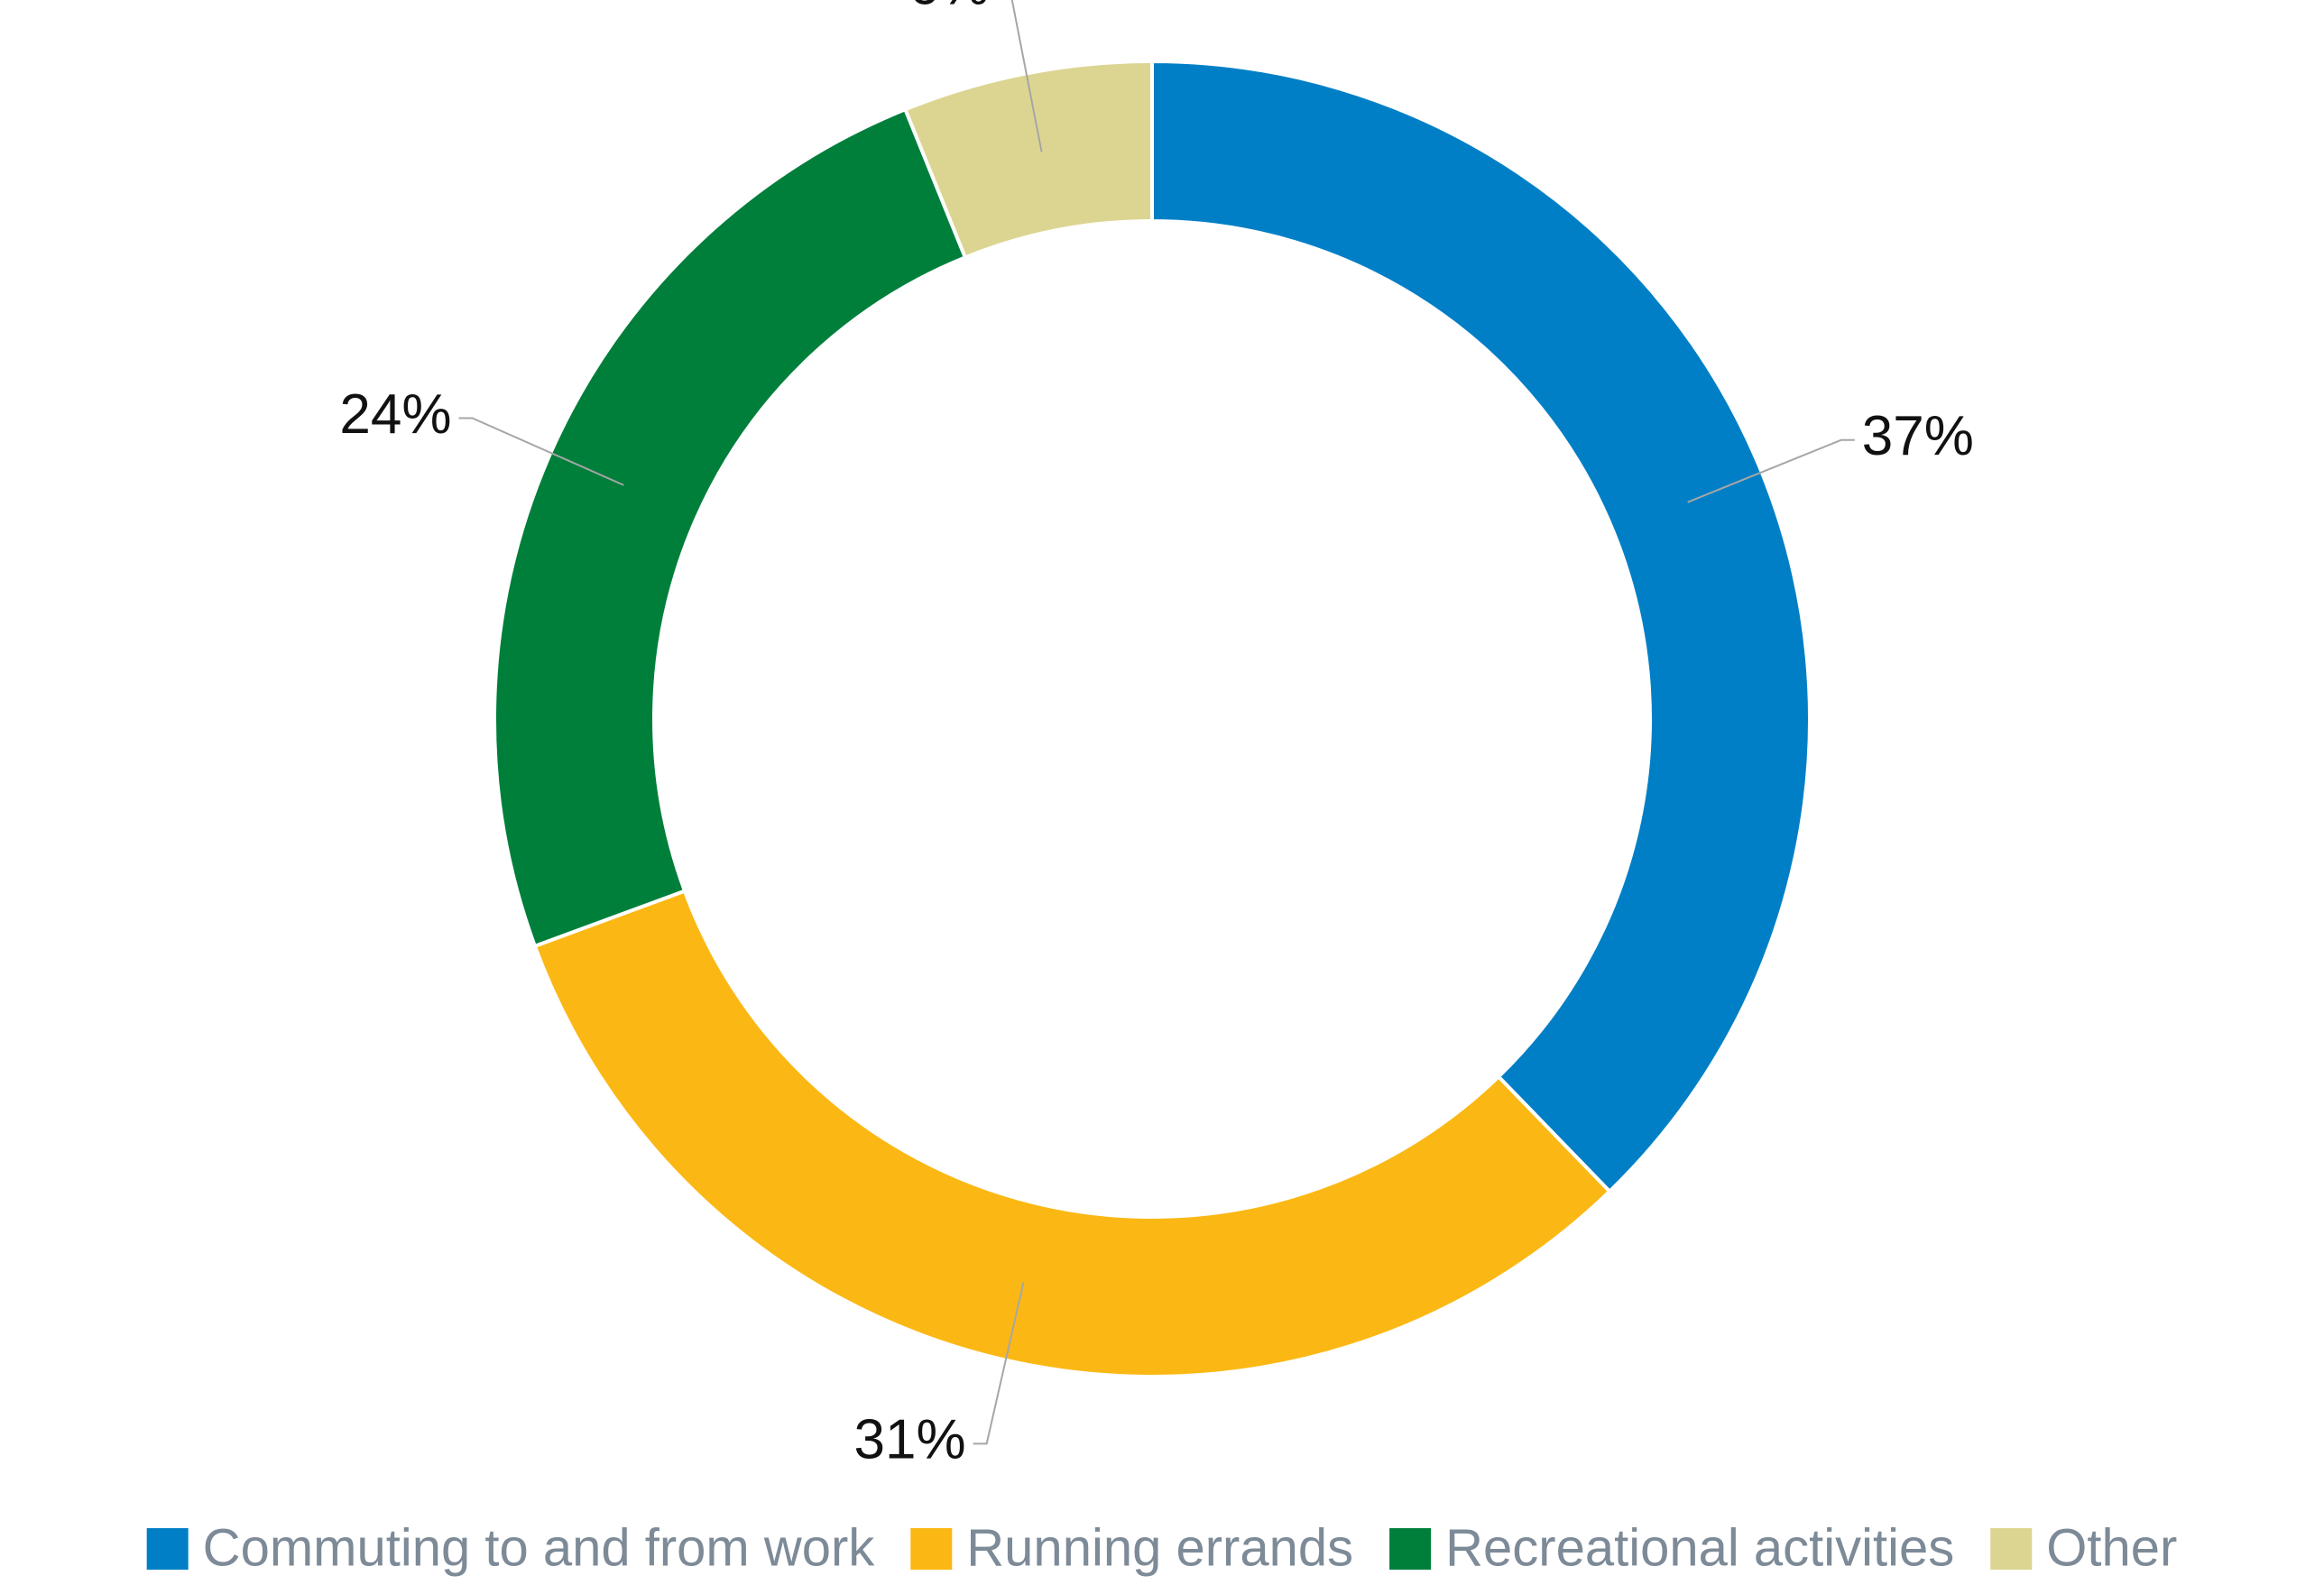  I want to click on data-label: 24%, so click(395, 414).